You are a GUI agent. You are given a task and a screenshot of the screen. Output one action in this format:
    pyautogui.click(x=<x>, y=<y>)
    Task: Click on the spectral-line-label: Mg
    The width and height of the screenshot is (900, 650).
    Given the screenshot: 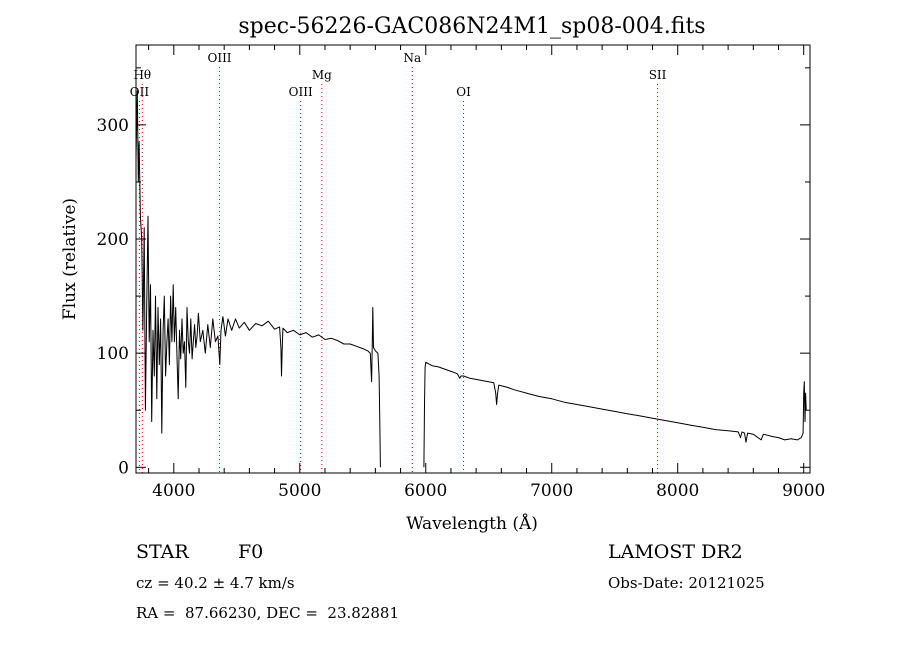 What is the action you would take?
    pyautogui.click(x=322, y=75)
    